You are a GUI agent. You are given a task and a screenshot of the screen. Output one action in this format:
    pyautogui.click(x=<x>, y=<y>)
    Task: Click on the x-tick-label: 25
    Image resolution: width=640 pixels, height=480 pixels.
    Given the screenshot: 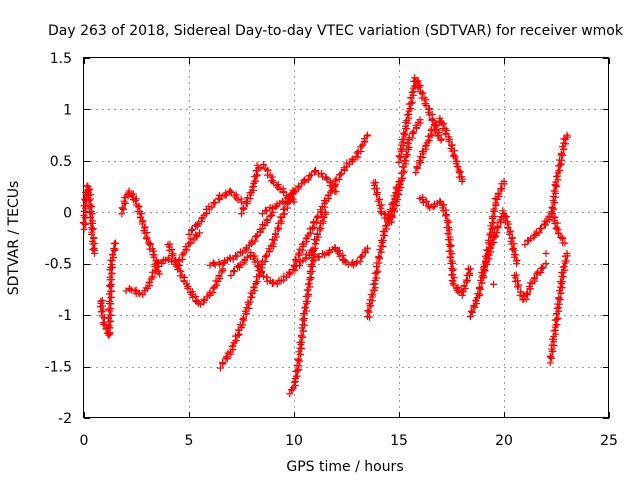 What is the action you would take?
    pyautogui.click(x=609, y=441)
    